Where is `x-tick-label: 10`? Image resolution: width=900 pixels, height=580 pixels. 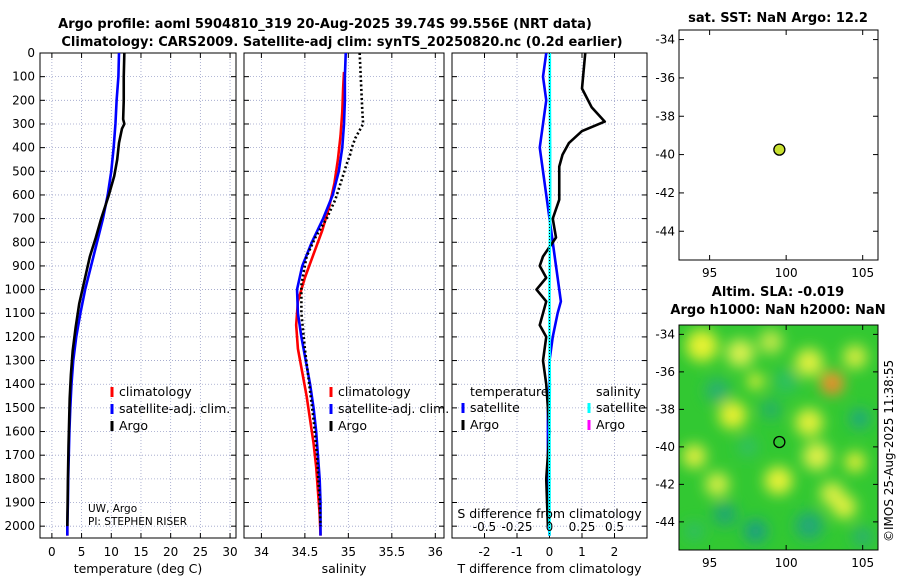 x-tick-label: 10 is located at coordinates (111, 552).